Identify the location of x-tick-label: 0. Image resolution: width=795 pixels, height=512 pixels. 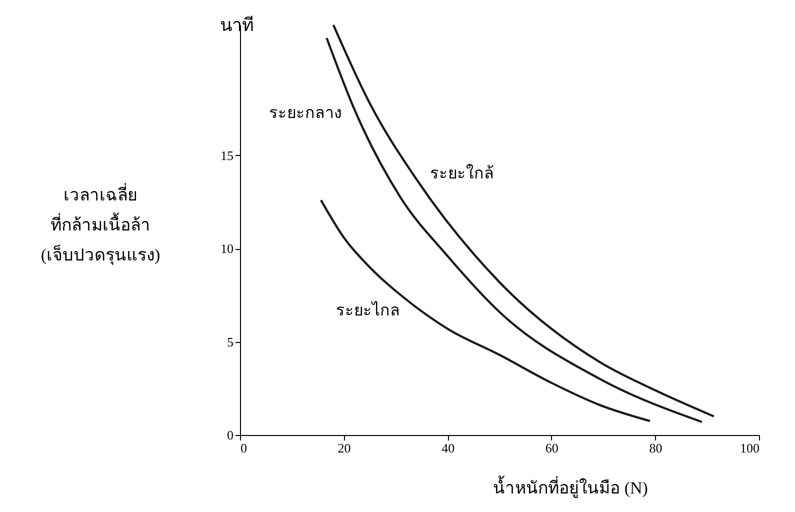
(243, 448).